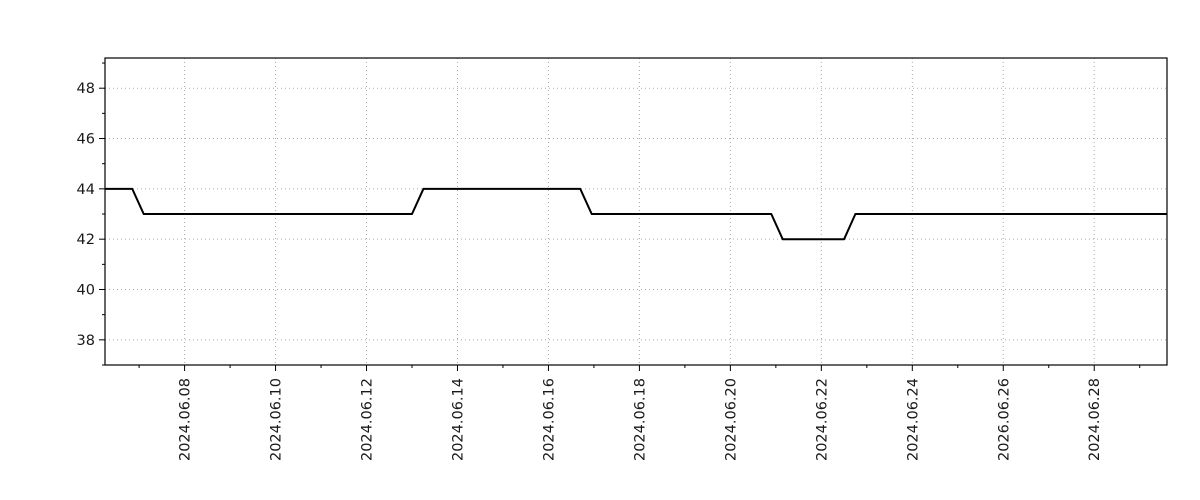 This screenshot has width=1200, height=500. What do you see at coordinates (913, 419) in the screenshot?
I see `x-tick-label: 2024.06.24` at bounding box center [913, 419].